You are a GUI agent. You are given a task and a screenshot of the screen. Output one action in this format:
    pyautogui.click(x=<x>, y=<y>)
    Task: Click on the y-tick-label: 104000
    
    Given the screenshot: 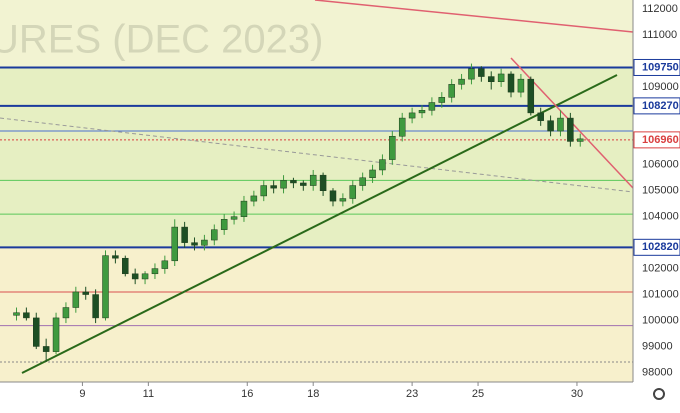 What is the action you would take?
    pyautogui.click(x=660, y=217)
    